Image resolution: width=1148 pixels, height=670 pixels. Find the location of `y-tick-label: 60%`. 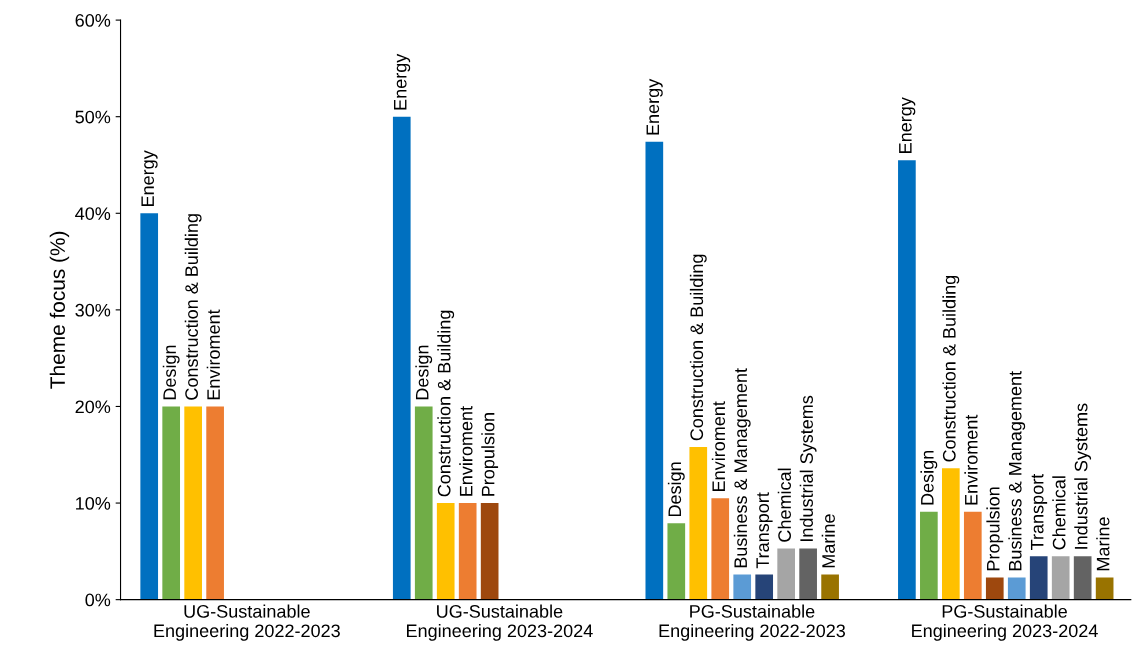

y-tick-label: 60% is located at coordinates (93, 20).